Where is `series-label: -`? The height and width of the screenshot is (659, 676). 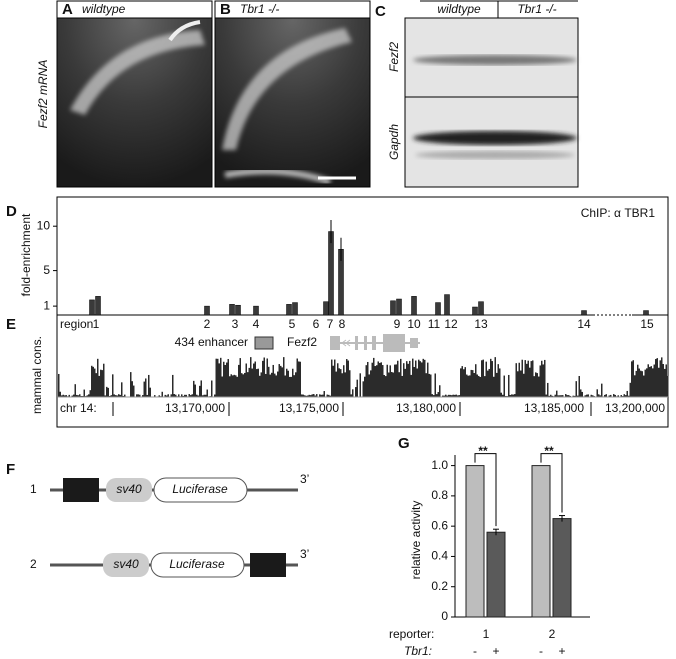
series-label: - is located at coordinates (475, 651).